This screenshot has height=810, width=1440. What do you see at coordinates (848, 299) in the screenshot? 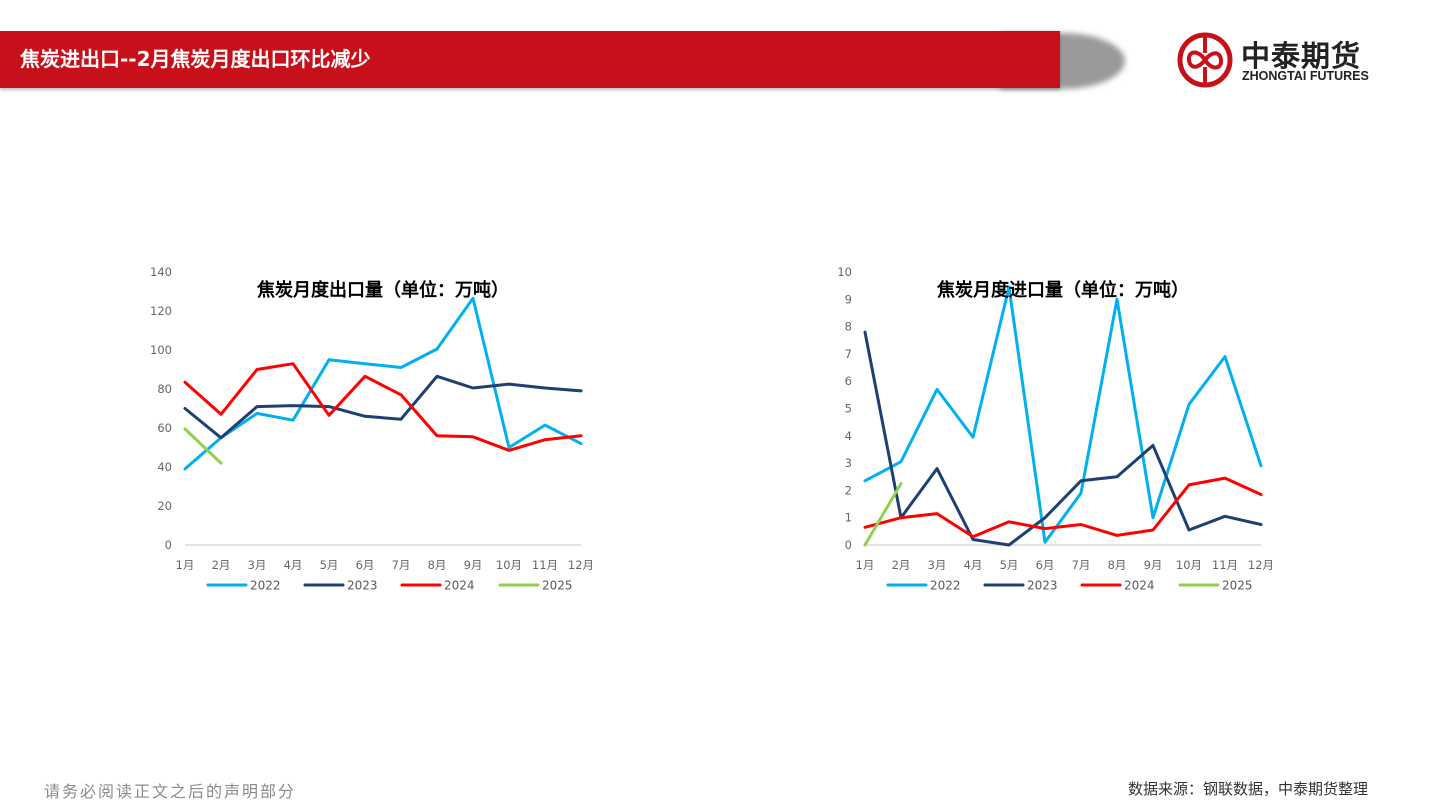
I see `y-tick-label: 9` at bounding box center [848, 299].